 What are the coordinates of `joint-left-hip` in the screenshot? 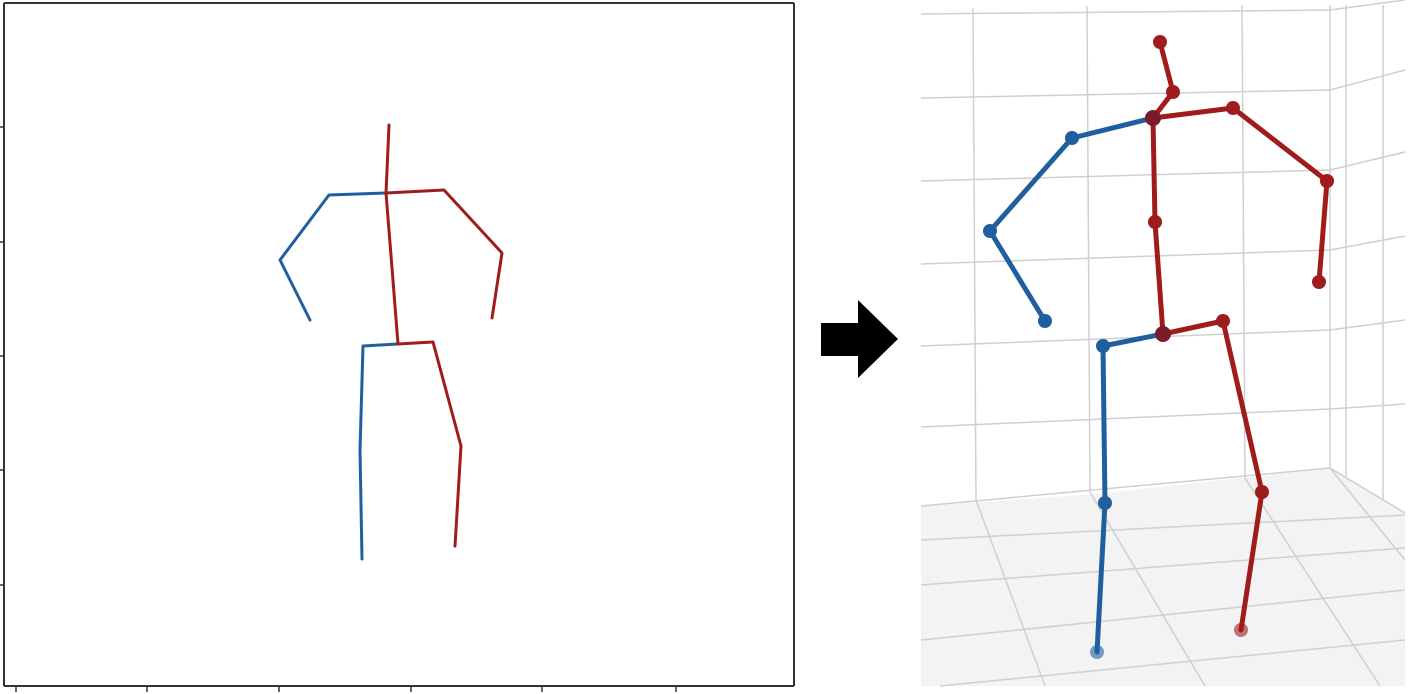 It's located at (1103, 346).